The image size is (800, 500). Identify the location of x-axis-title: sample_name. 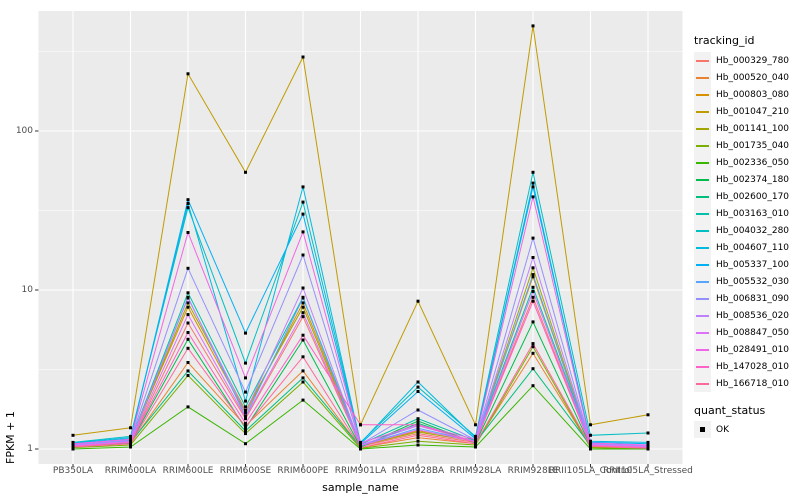
(360, 487).